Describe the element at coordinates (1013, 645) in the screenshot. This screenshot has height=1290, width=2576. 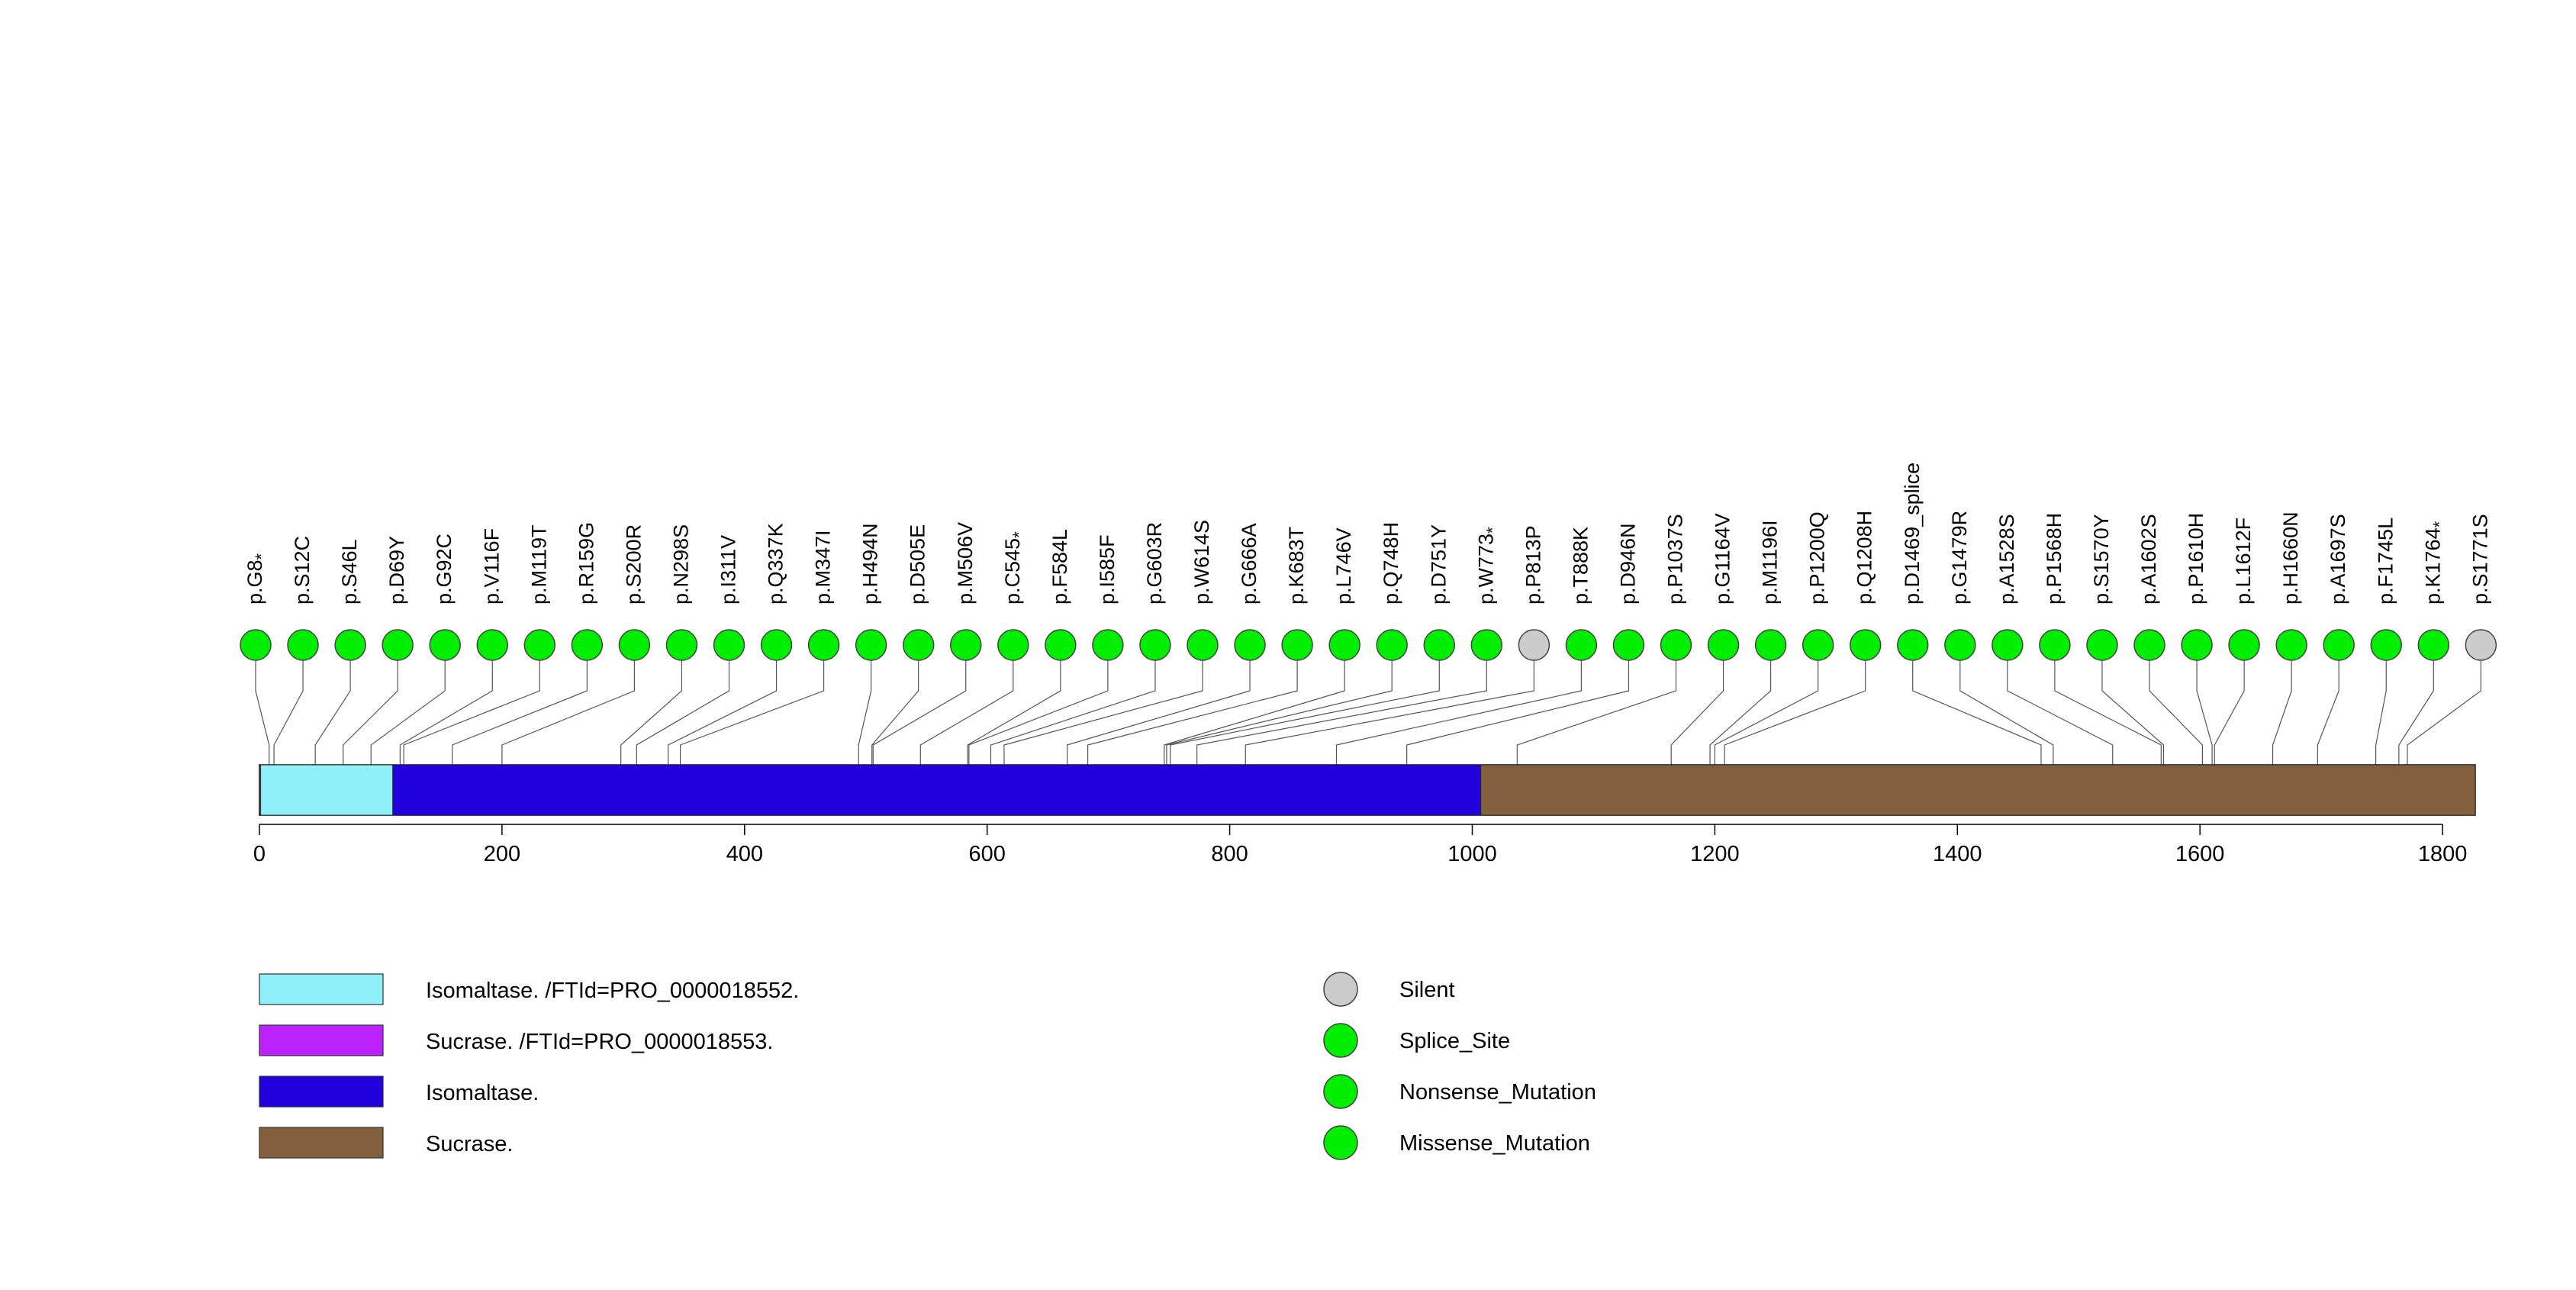
I see `mutation-marker-p-c545` at that location.